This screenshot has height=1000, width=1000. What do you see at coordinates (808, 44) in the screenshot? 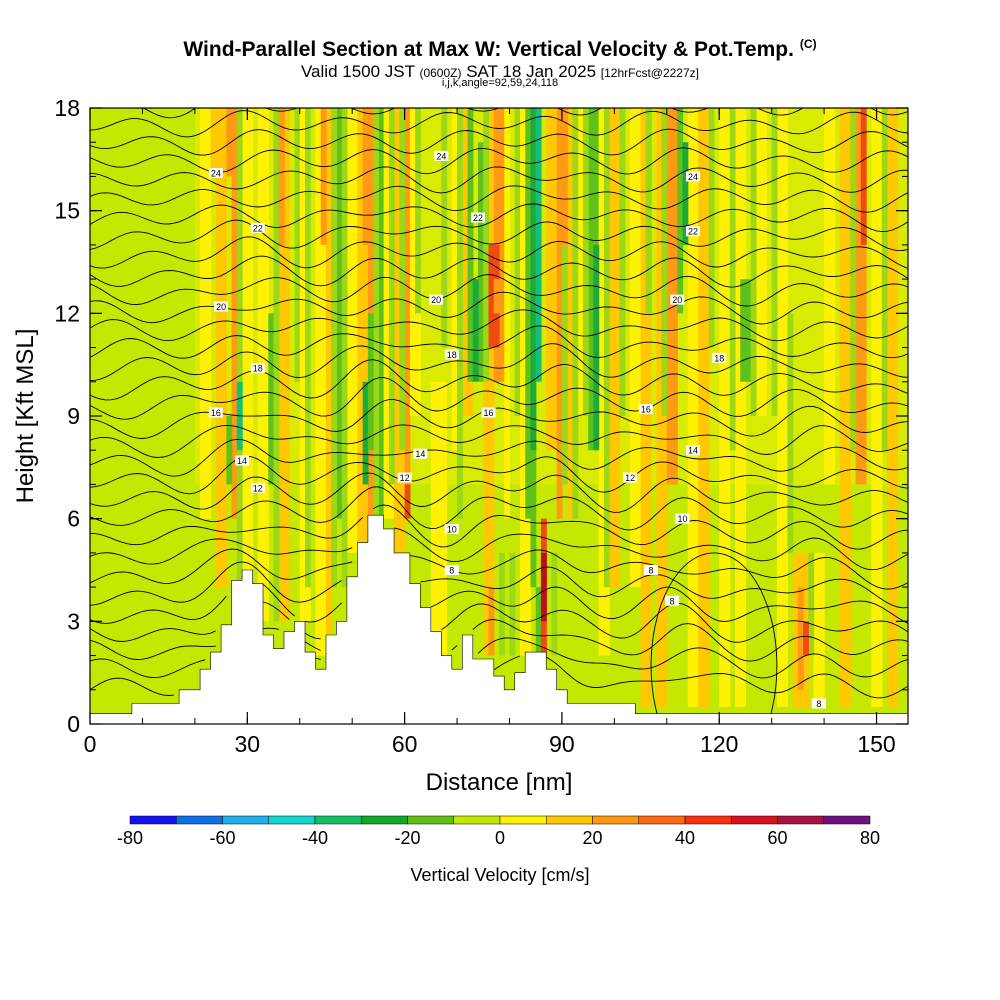
I see `copyright-mark: (C)` at bounding box center [808, 44].